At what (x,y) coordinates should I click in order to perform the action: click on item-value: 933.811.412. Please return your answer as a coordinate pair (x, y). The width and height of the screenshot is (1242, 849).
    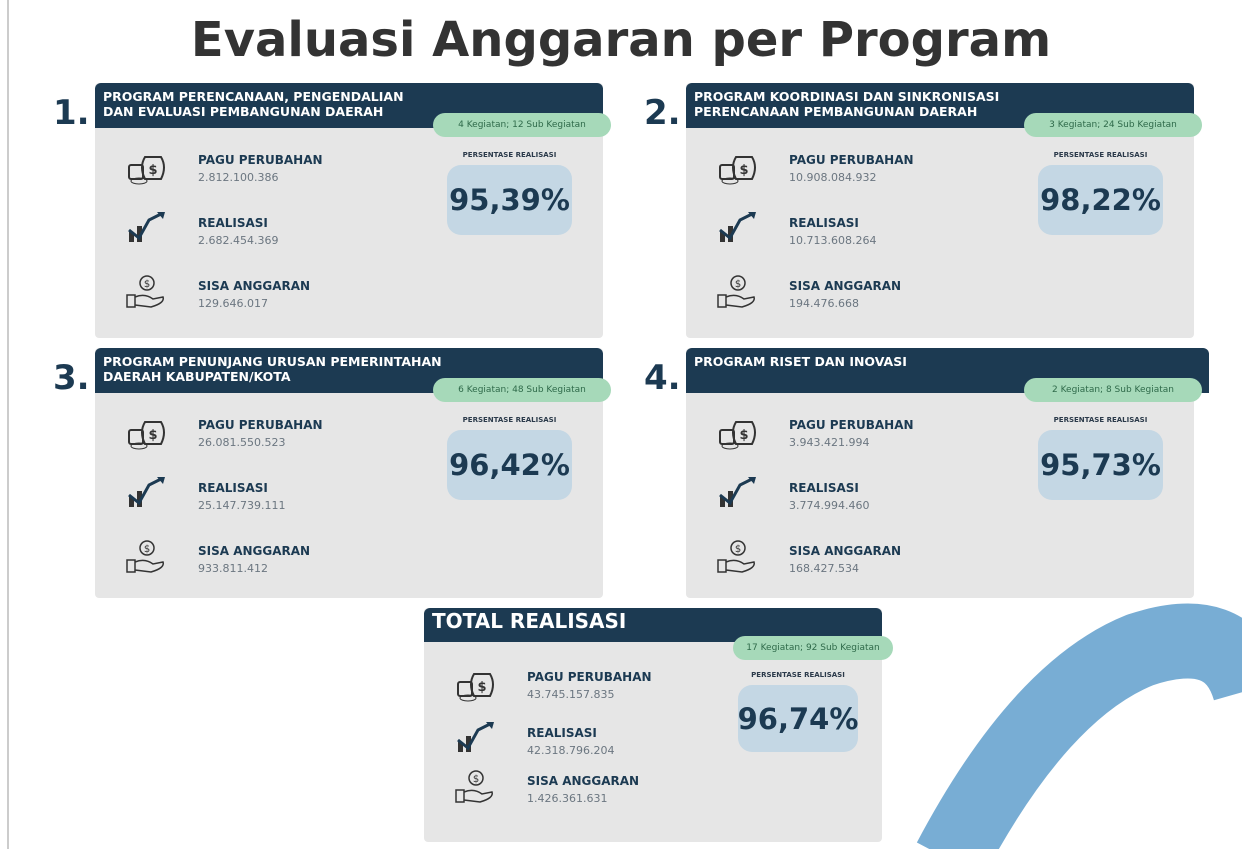
    Looking at the image, I should click on (233, 568).